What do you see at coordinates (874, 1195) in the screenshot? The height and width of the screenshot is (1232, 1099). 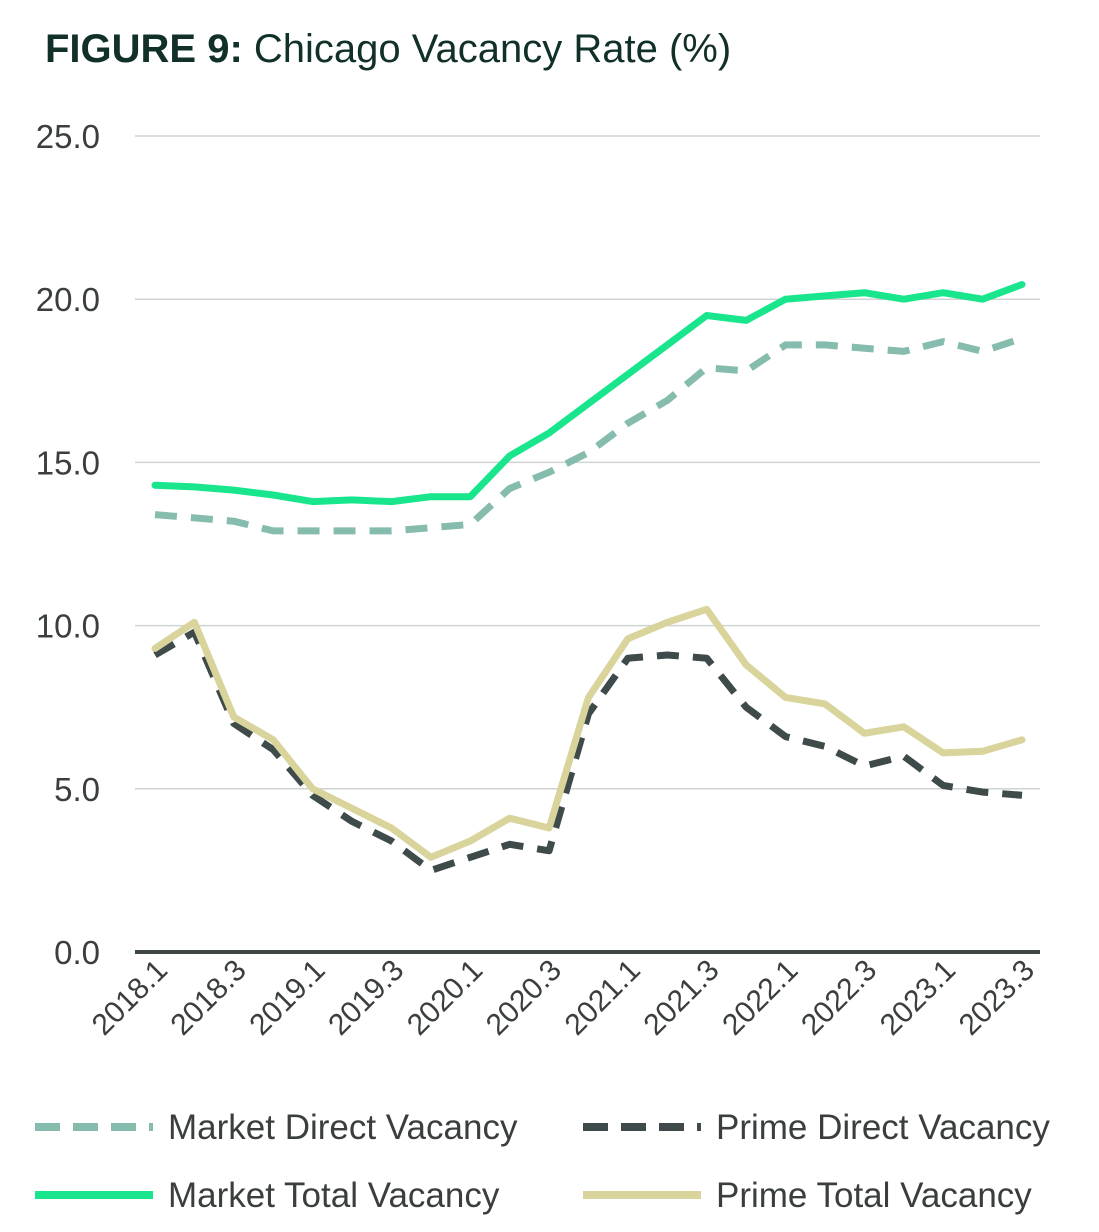 I see `legend-label: Prime Total Vacancy` at bounding box center [874, 1195].